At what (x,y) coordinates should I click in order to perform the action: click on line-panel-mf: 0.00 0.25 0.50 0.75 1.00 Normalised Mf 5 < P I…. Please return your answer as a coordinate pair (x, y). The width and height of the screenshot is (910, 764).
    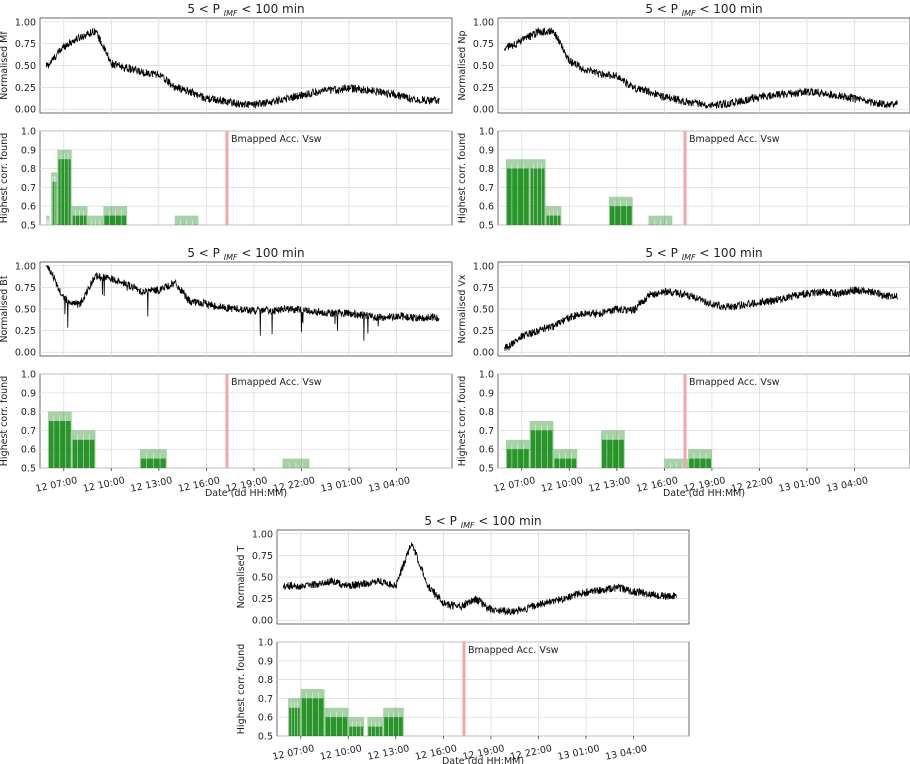
    Looking at the image, I should click on (226, 59).